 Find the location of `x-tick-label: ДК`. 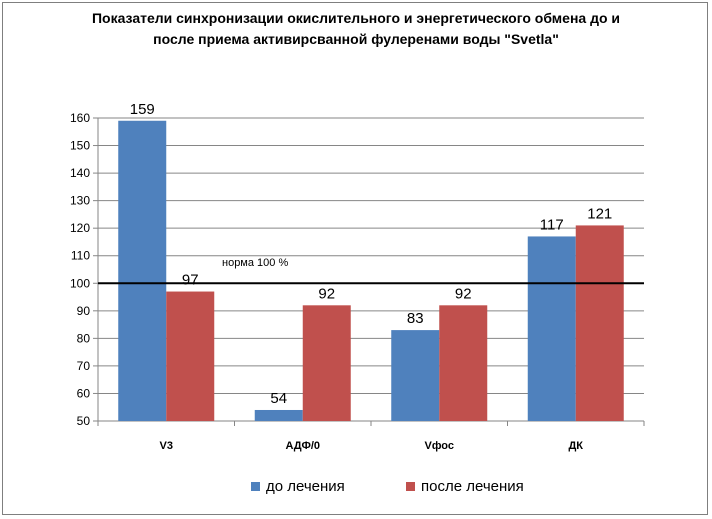

x-tick-label: ДК is located at coordinates (575, 446).